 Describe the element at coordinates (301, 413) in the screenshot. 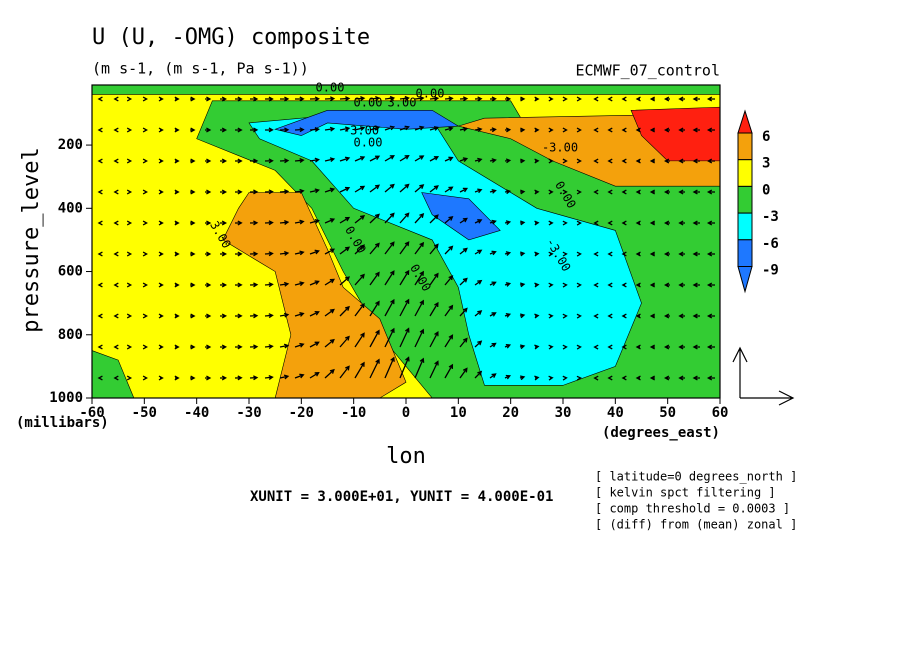

I see `x-tick-label: -20` at that location.